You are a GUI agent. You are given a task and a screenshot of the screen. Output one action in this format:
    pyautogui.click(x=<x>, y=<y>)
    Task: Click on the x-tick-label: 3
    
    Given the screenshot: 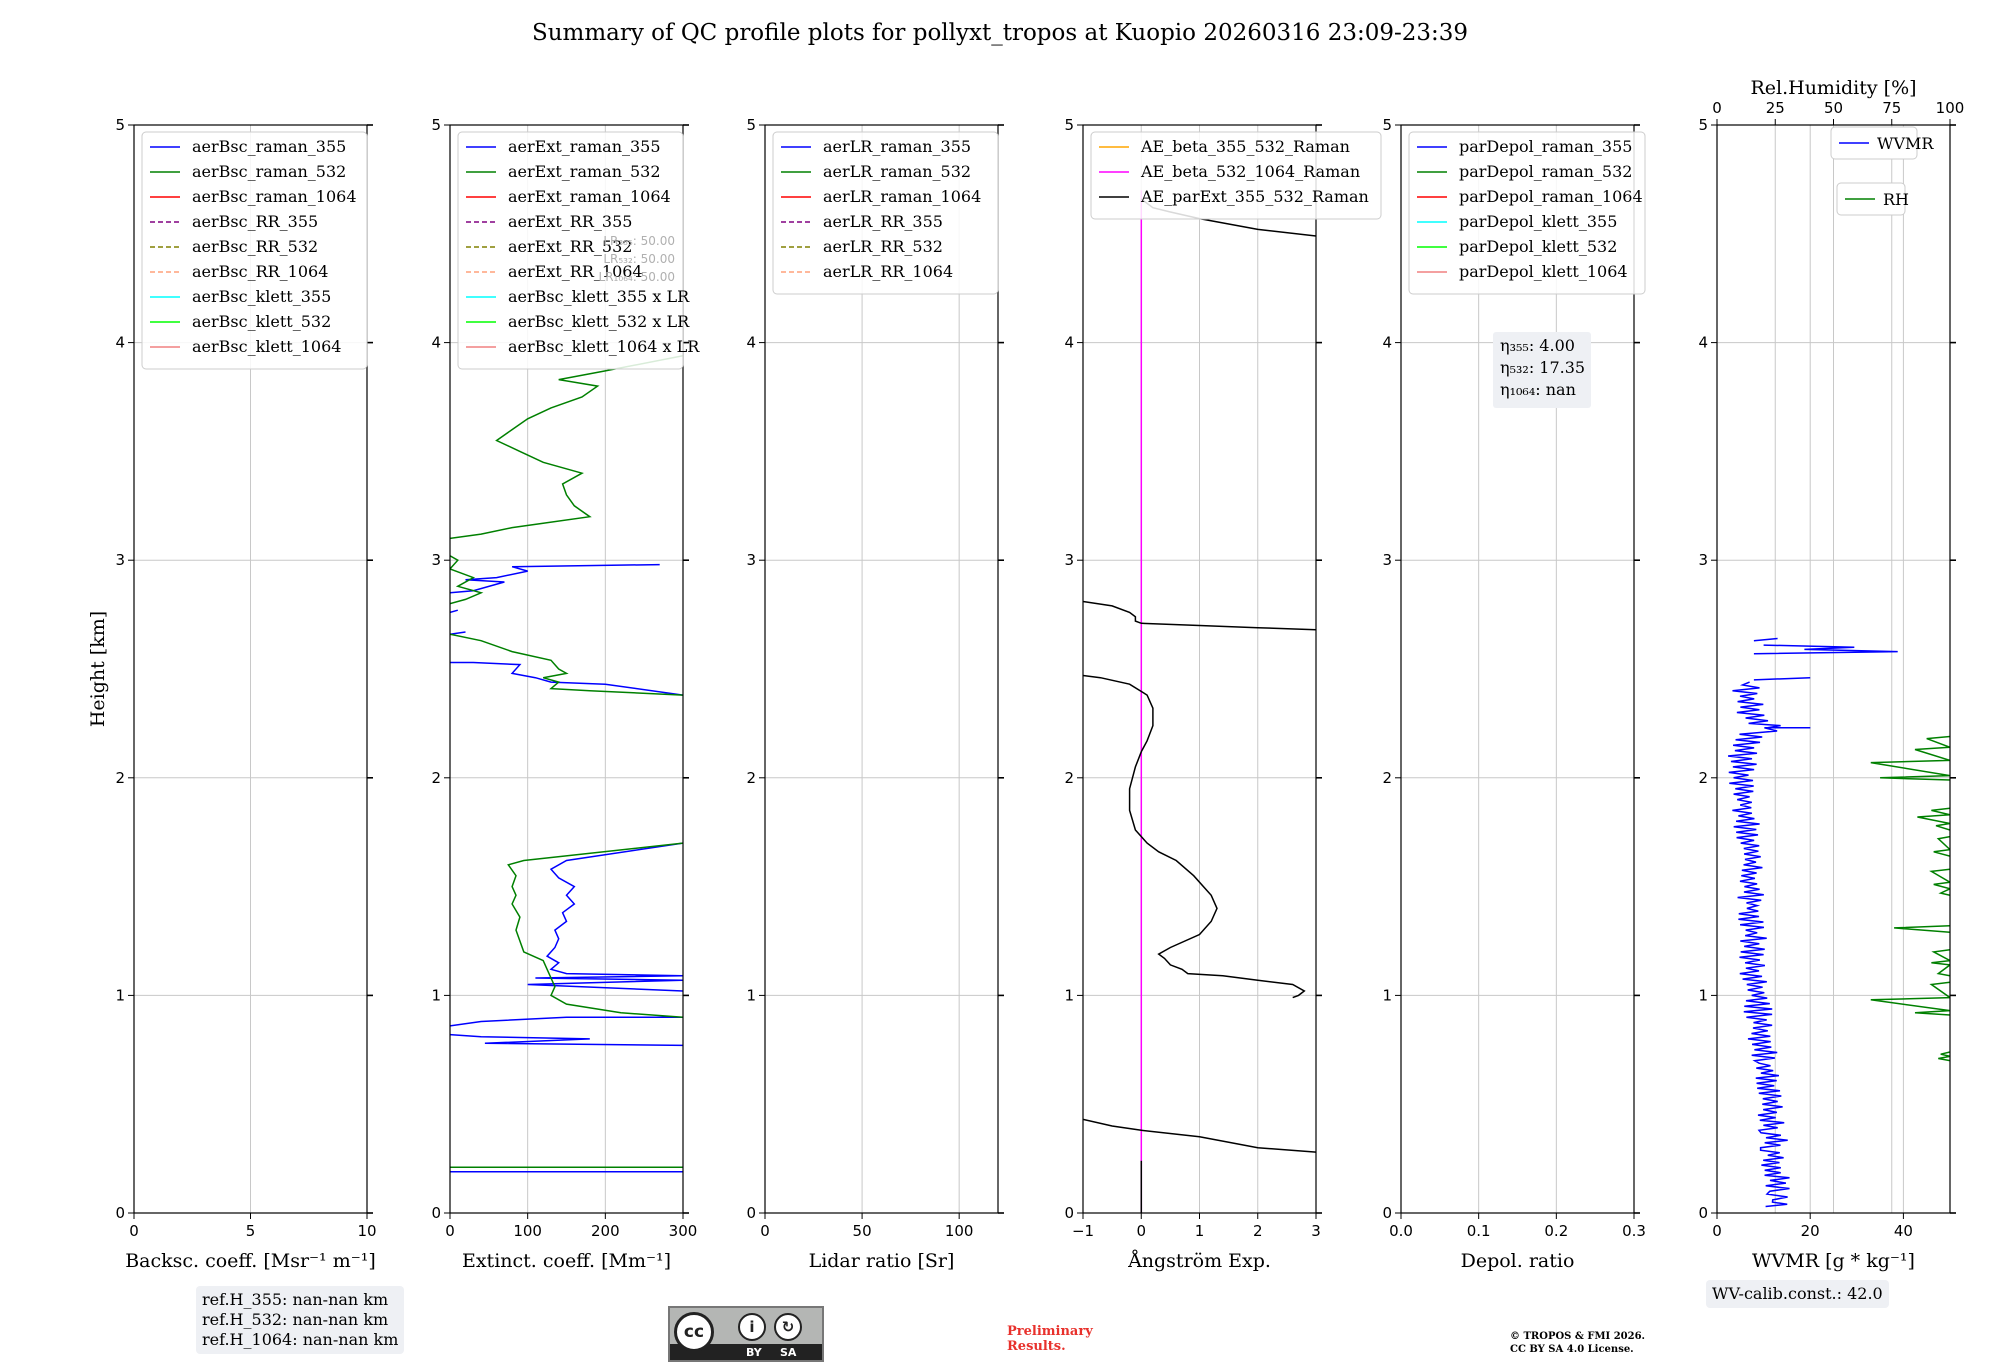 What is the action you would take?
    pyautogui.click(x=1316, y=1231)
    